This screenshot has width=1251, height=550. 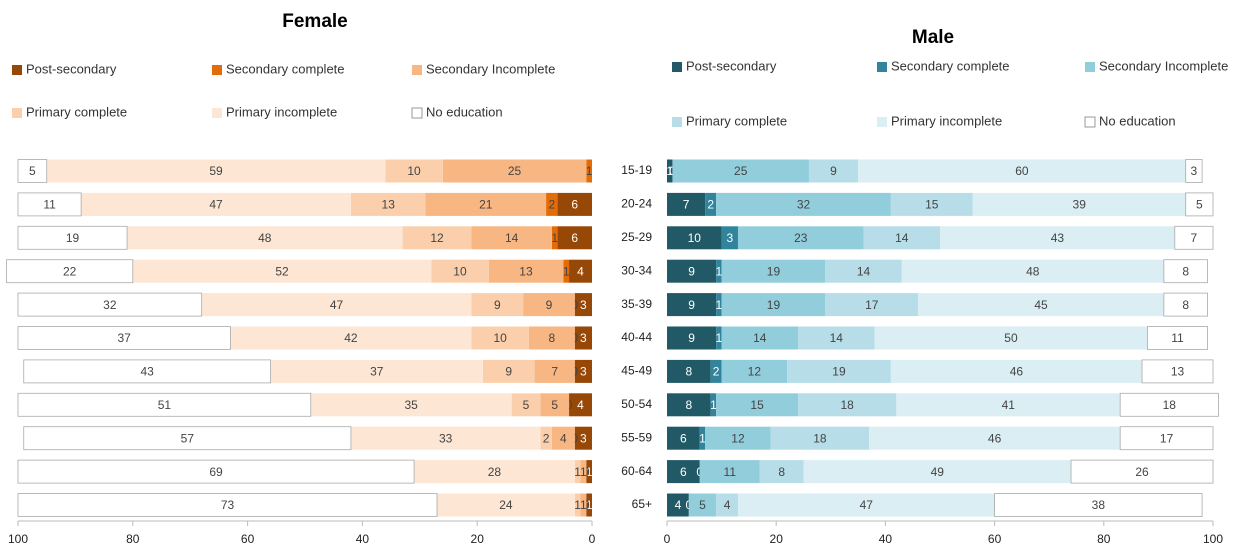 What do you see at coordinates (950, 65) in the screenshot?
I see `legend-label: Secondary complete` at bounding box center [950, 65].